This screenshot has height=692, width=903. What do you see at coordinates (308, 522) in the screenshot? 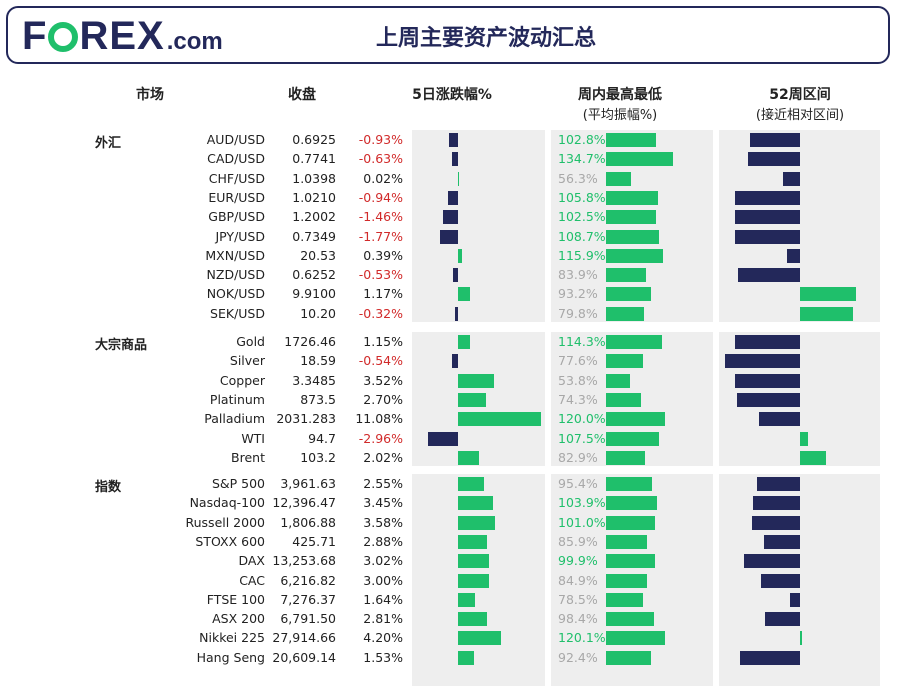
I see `close-value: 1,806.88` at bounding box center [308, 522].